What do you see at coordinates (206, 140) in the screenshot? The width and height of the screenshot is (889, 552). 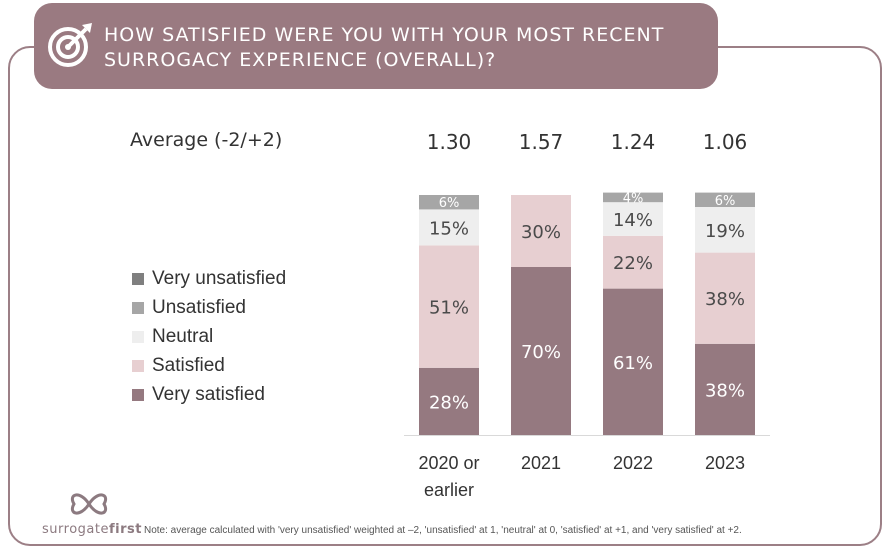 I see `average-label: Average (-2/+2)` at bounding box center [206, 140].